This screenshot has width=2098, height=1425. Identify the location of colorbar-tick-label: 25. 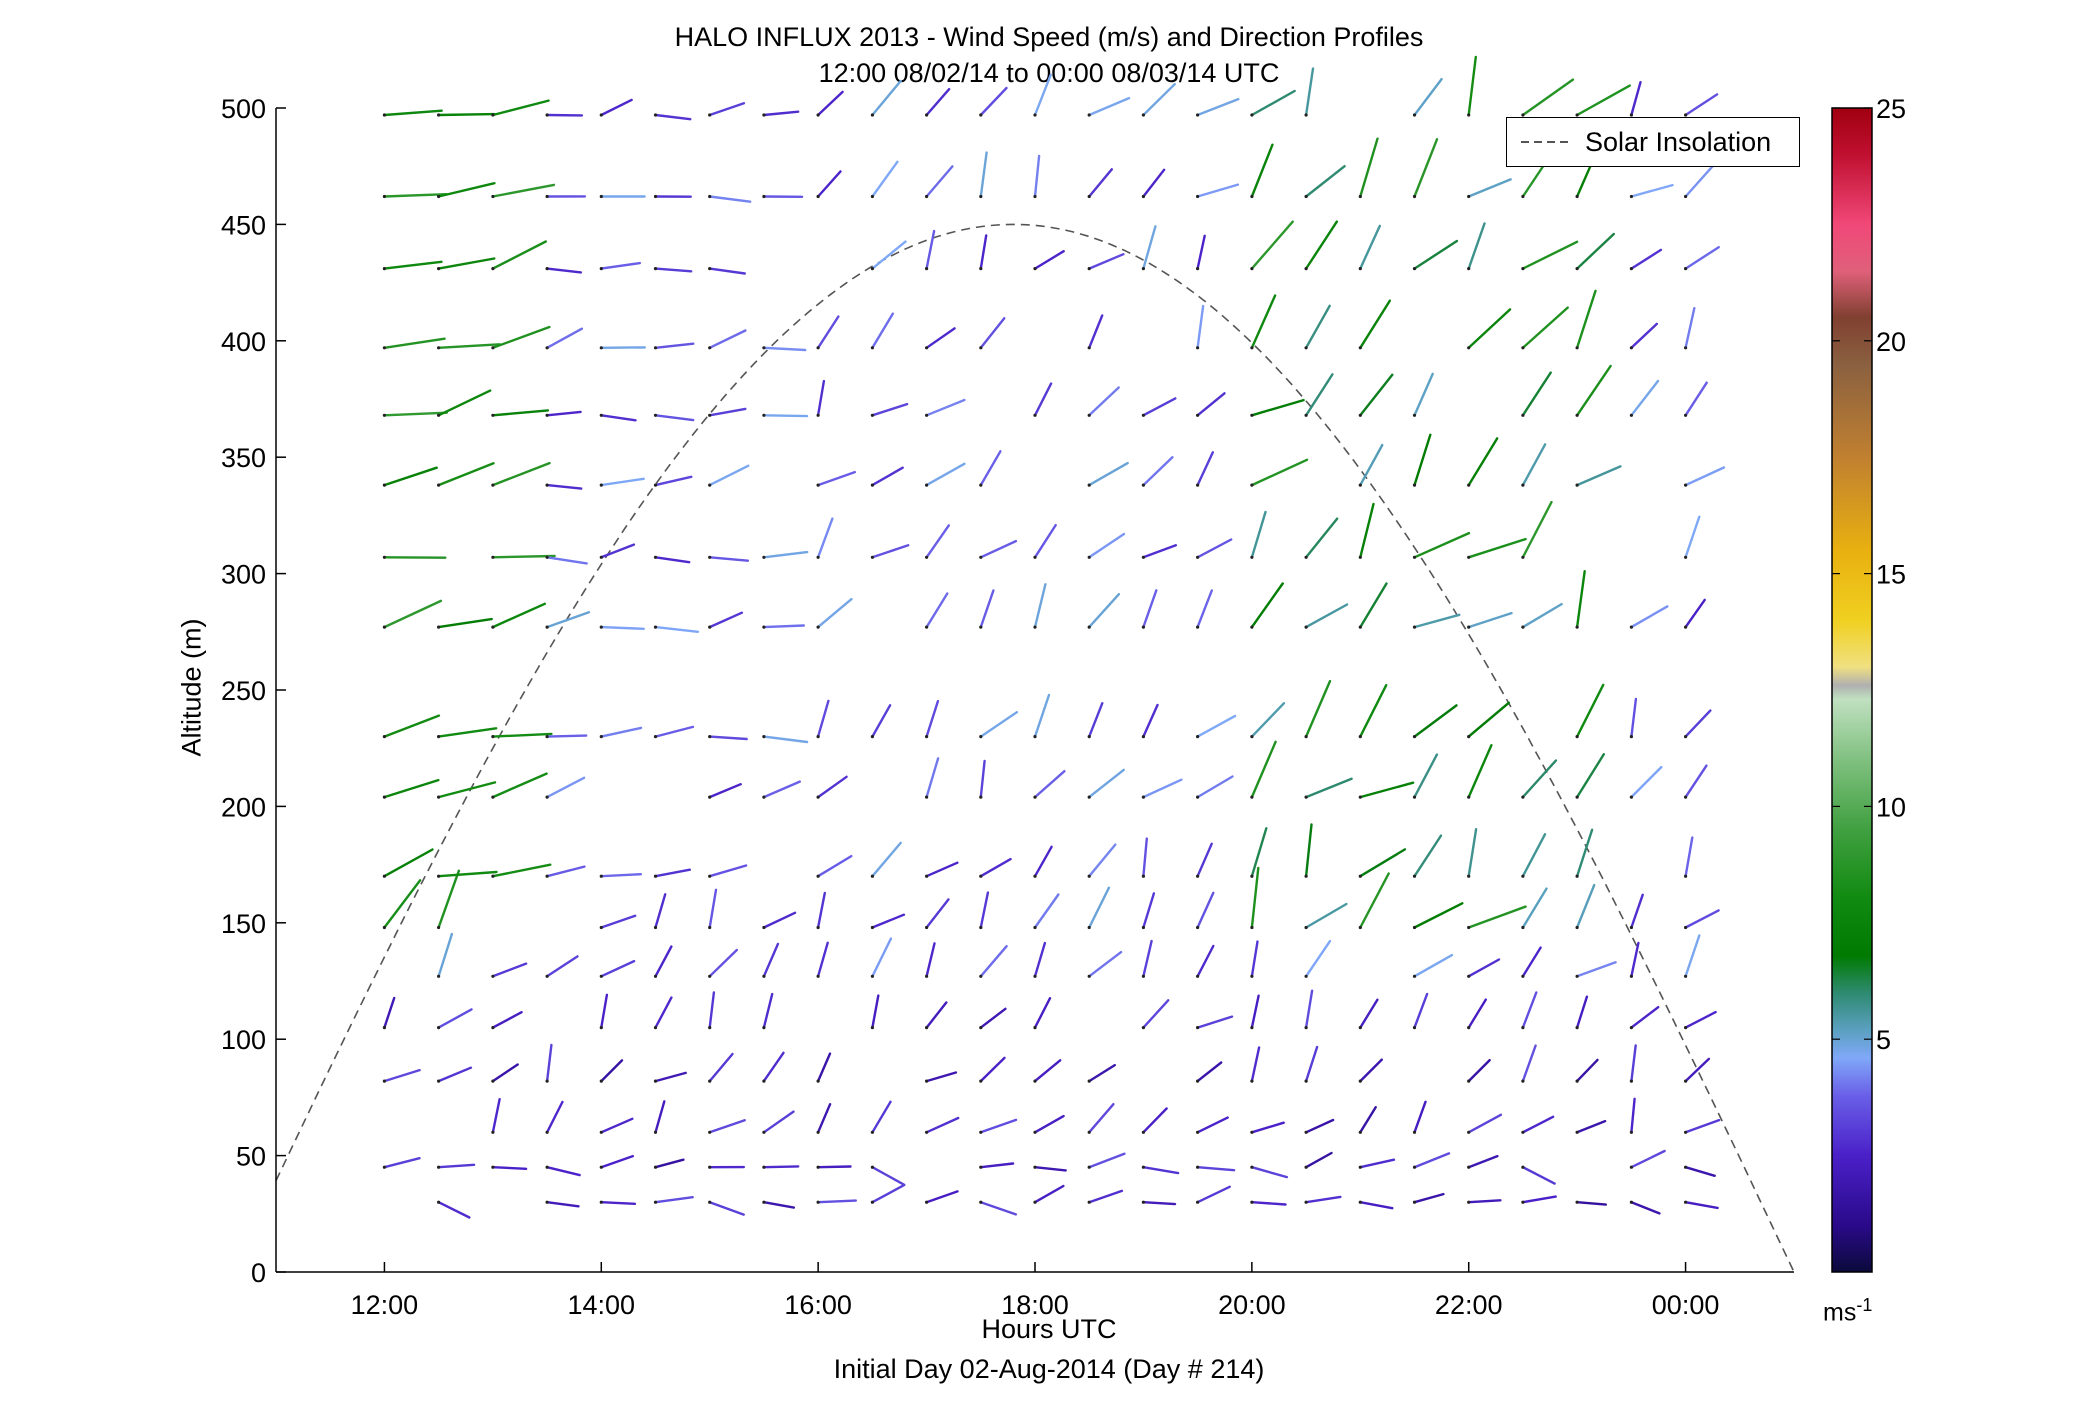
(1891, 109).